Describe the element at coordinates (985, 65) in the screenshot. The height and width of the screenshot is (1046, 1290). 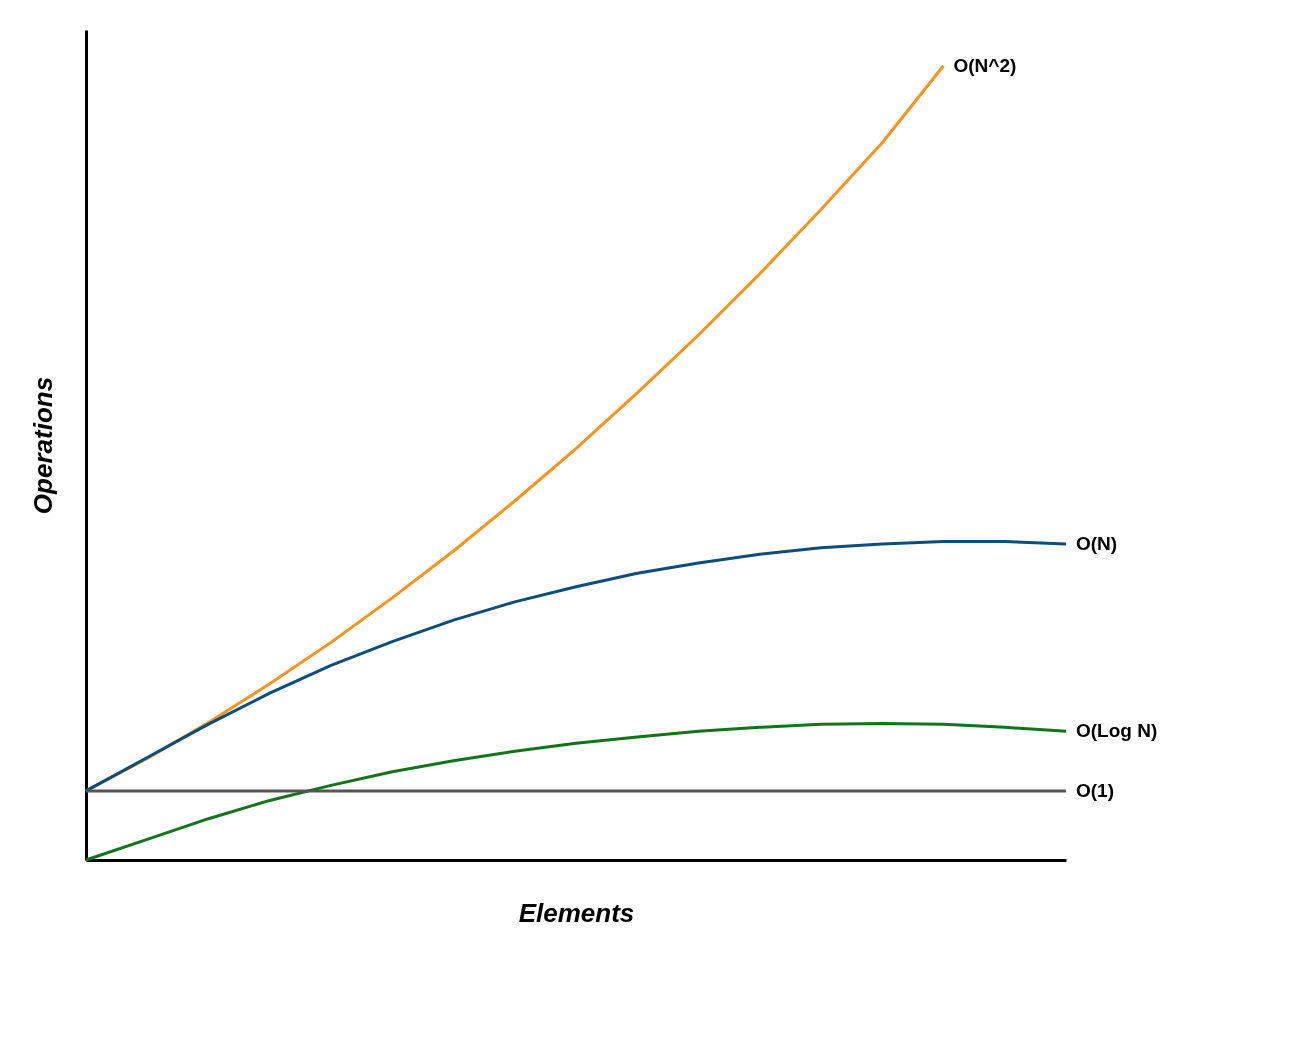
I see `series-label: O(N^2)` at that location.